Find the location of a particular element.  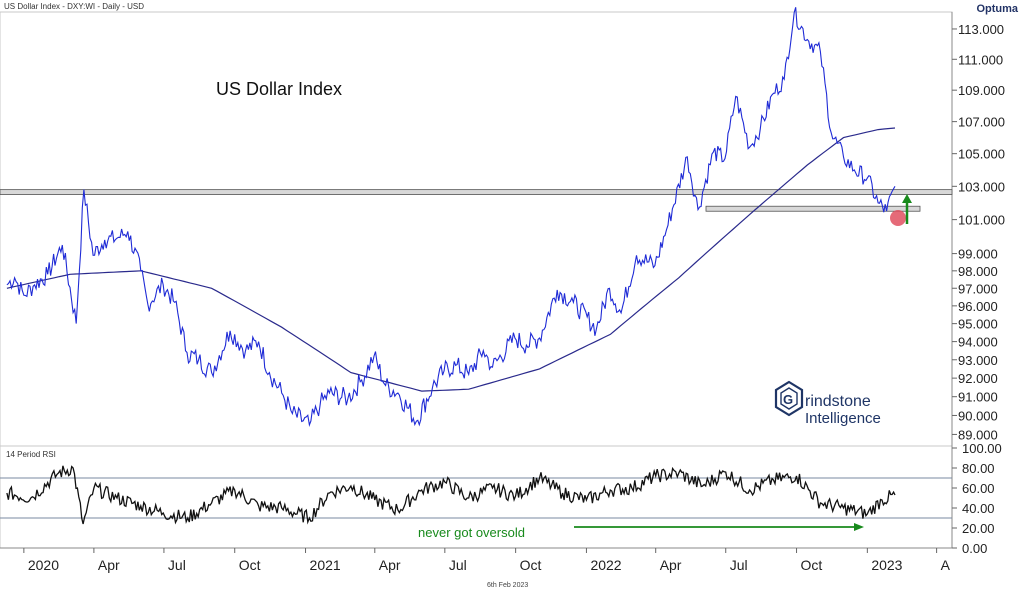

price-tick-label: 101.000 is located at coordinates (981, 220).